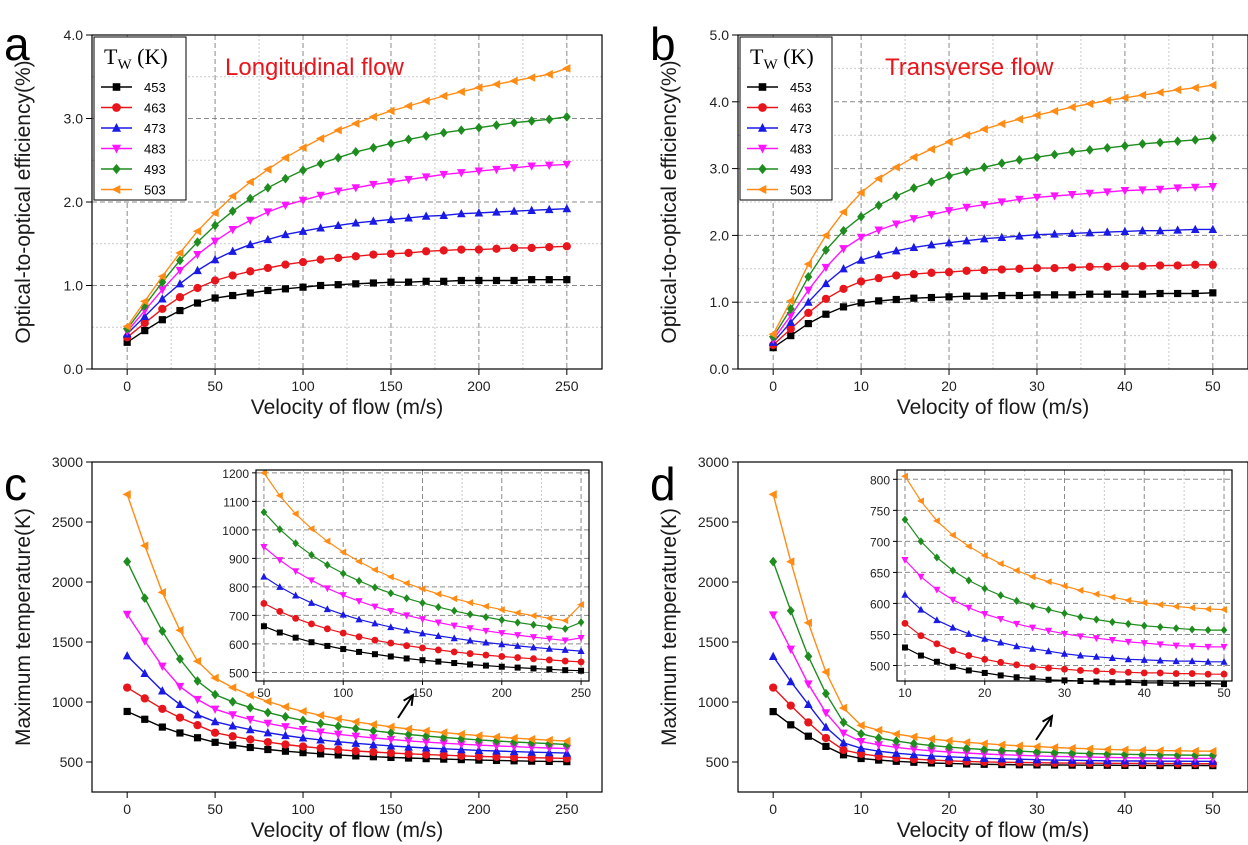  What do you see at coordinates (567, 386) in the screenshot?
I see `x-tick-label: 250` at bounding box center [567, 386].